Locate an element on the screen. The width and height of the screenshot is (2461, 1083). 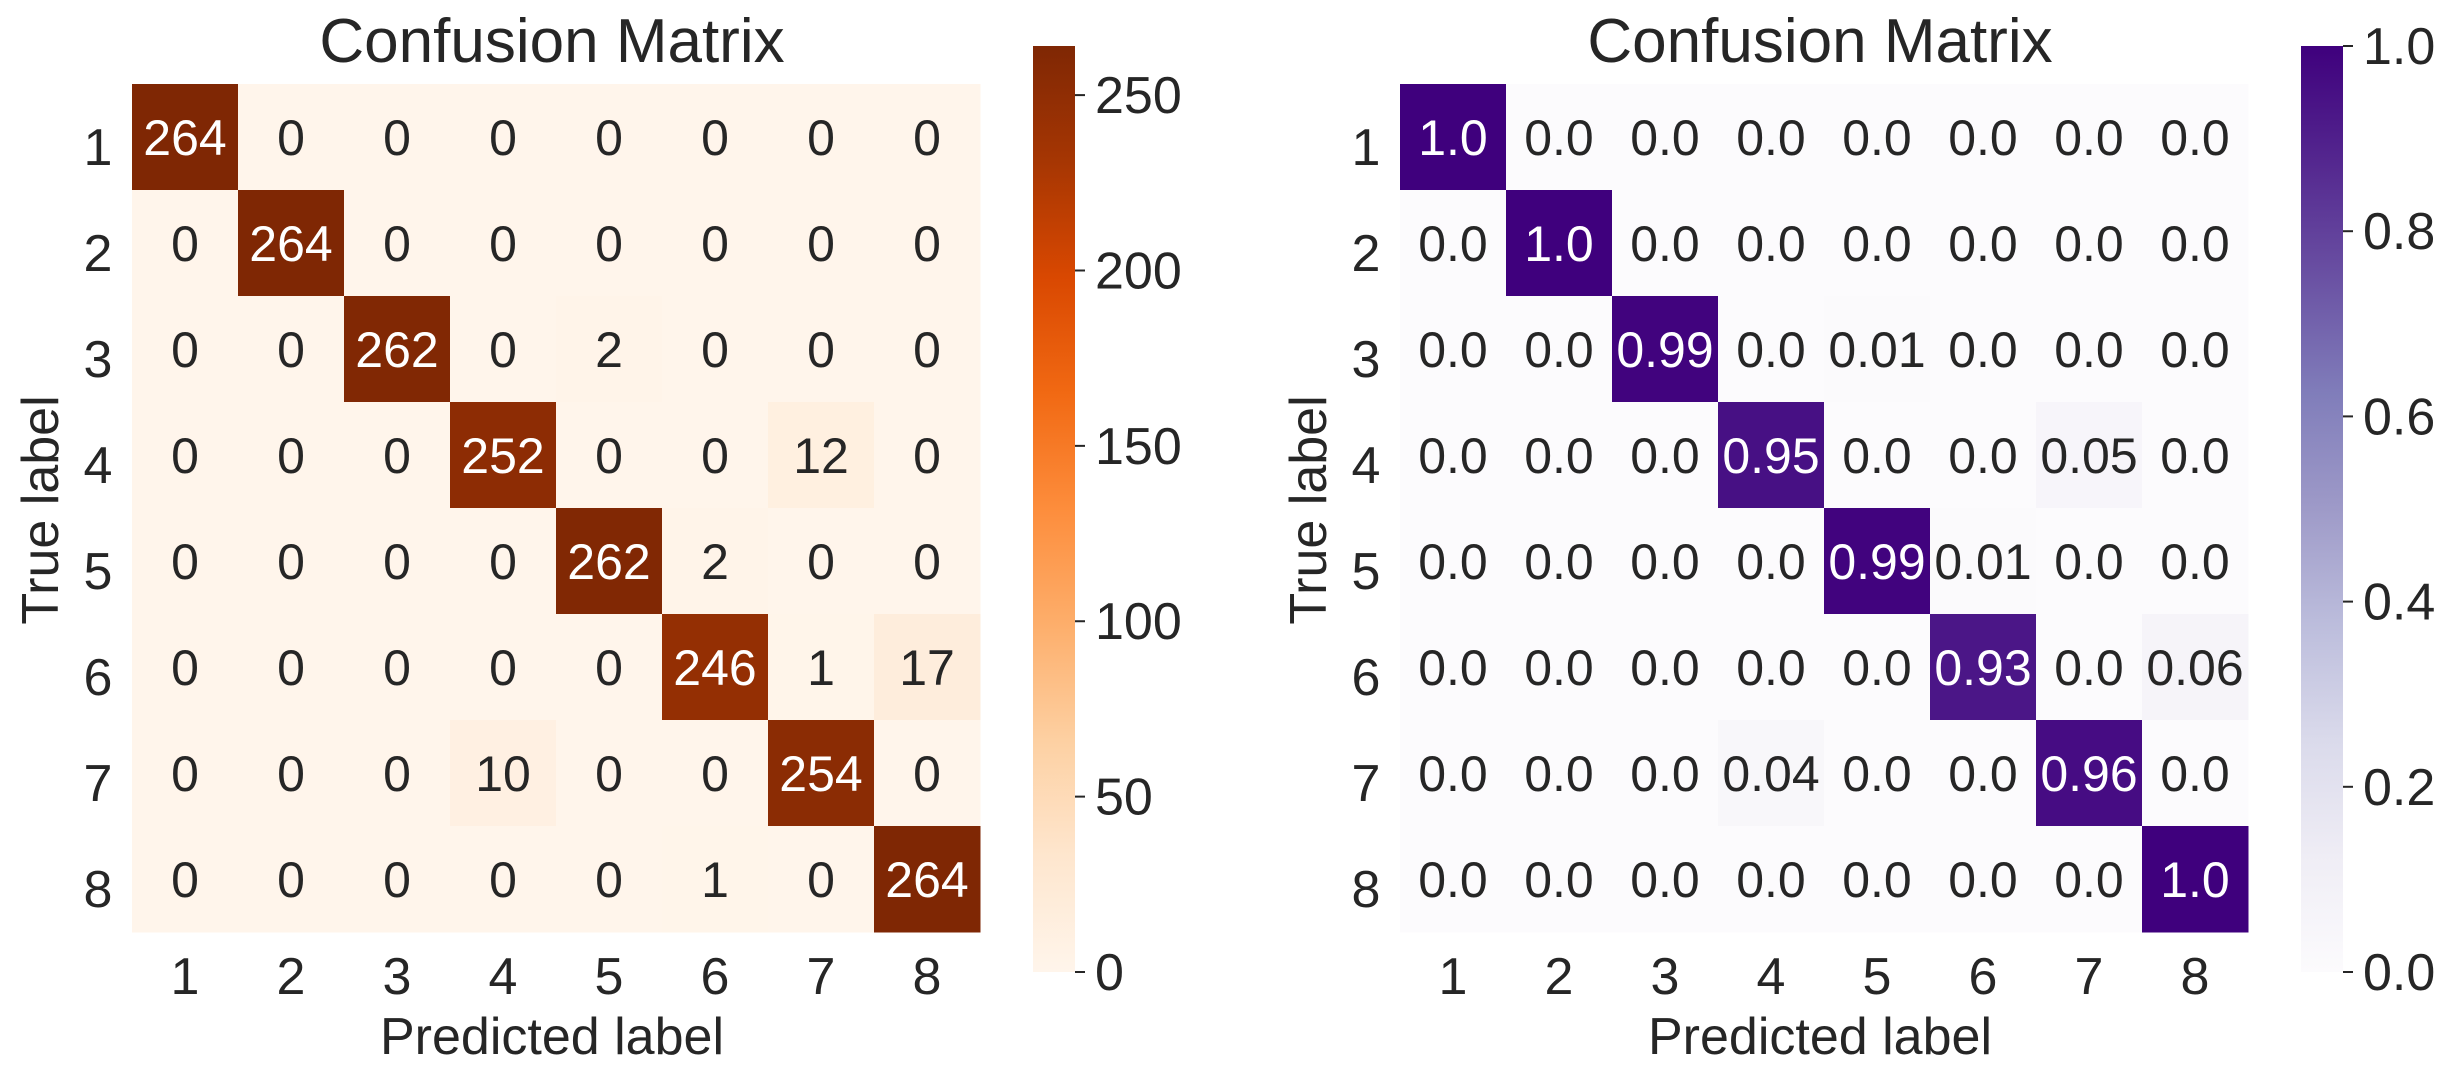
y-tick-labels: 1 2 3 4 5 6 7 8 is located at coordinates (98, 519).